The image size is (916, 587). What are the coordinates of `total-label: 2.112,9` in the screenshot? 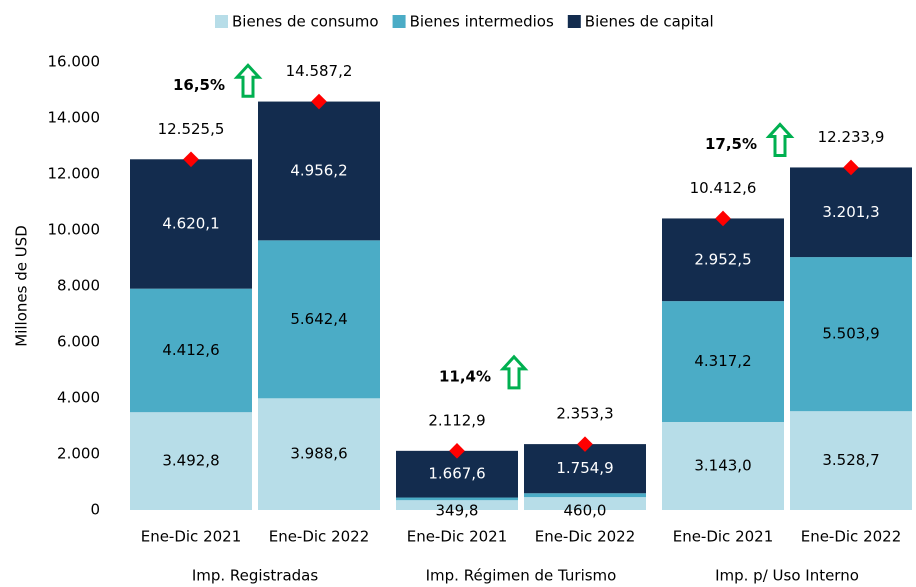 It's located at (456, 420).